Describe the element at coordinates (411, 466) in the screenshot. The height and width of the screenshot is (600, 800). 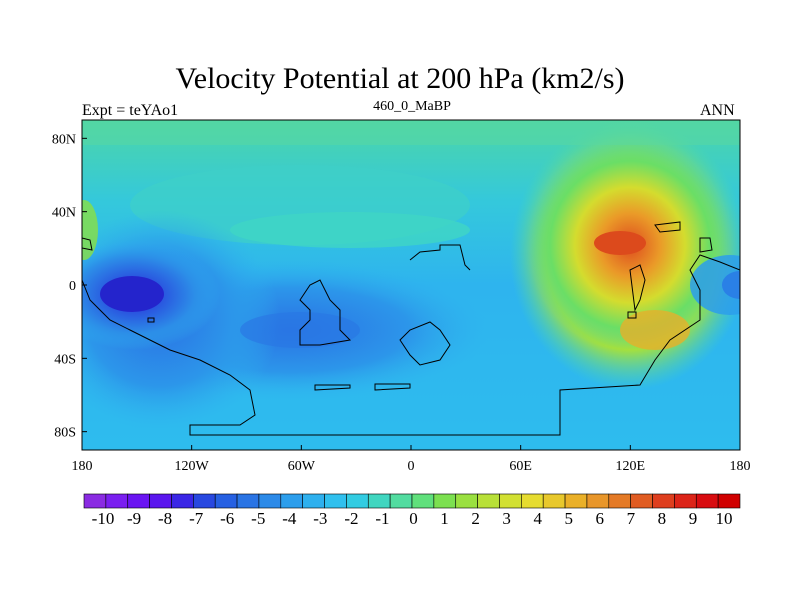
I see `x-tick-label: 0` at that location.